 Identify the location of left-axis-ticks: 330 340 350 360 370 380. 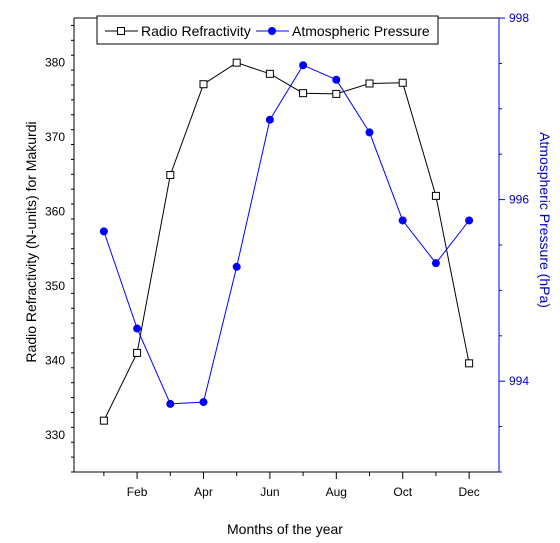
(59, 248).